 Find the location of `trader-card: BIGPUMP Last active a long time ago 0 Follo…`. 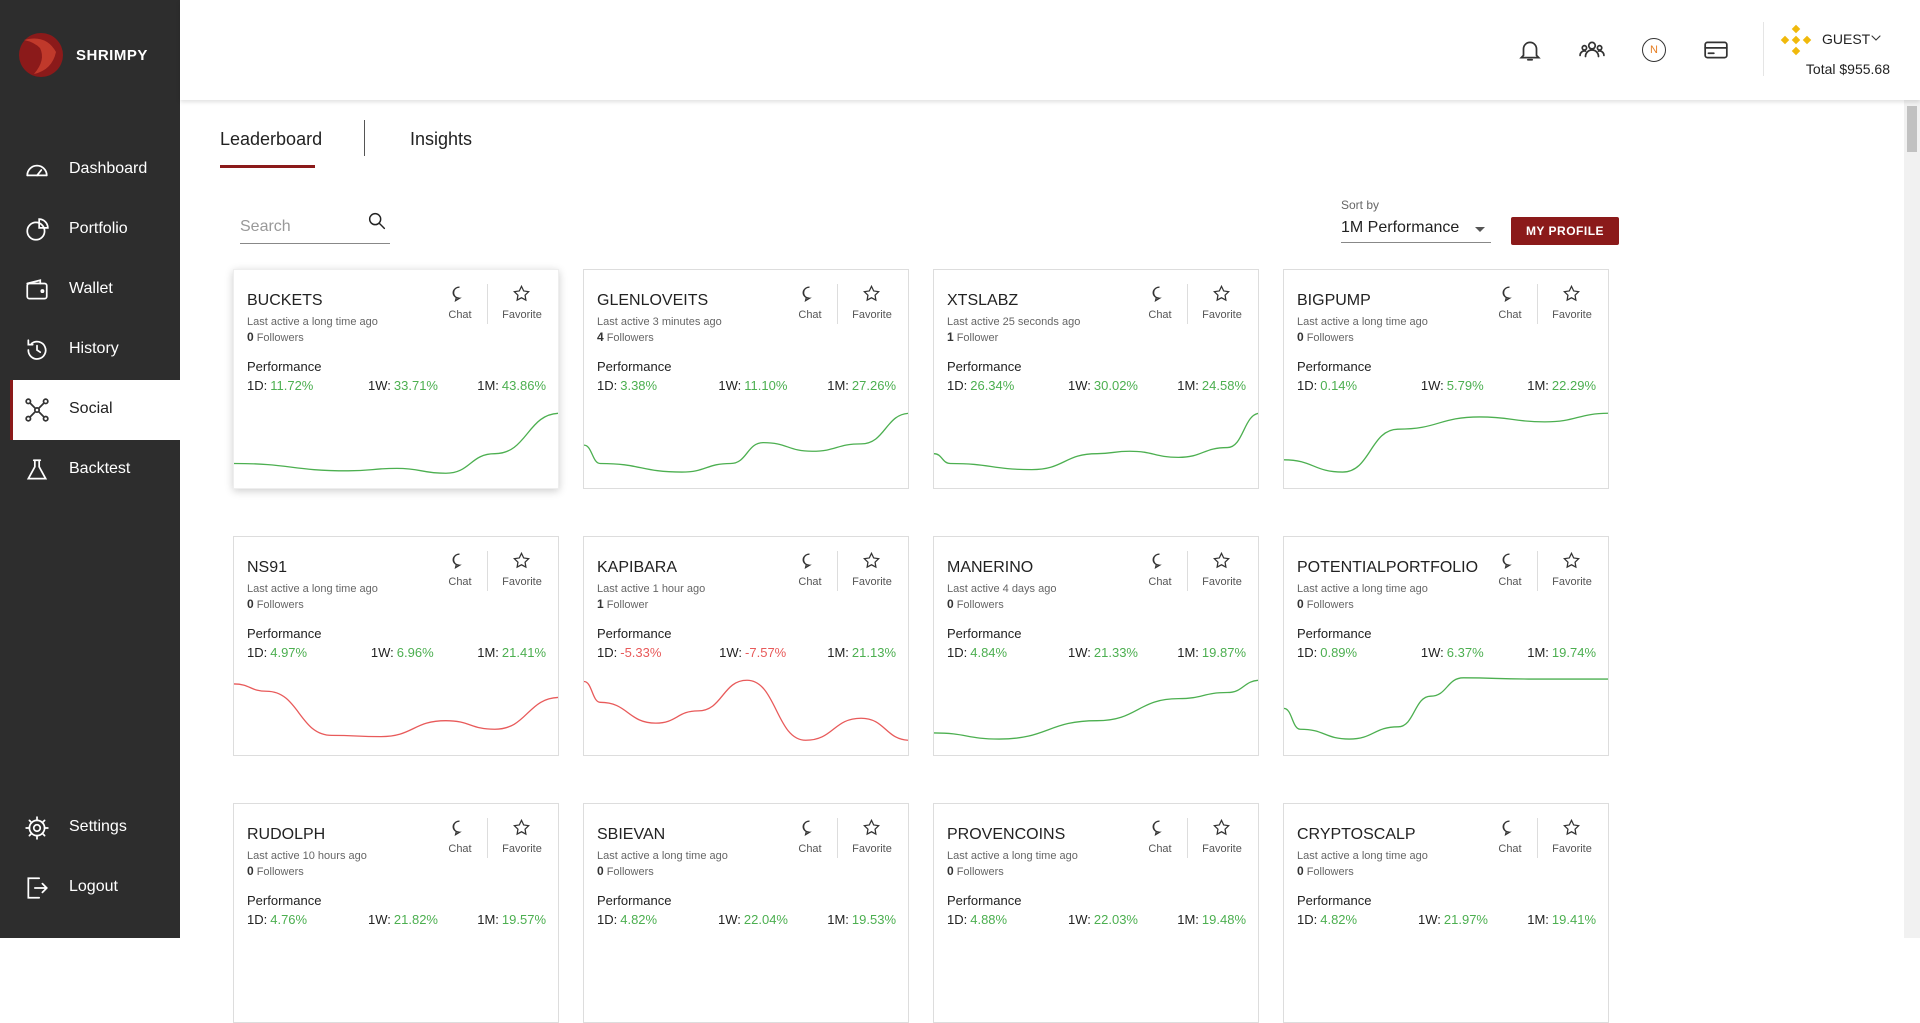

trader-card: BIGPUMP Last active a long time ago 0 Follo… is located at coordinates (1446, 379).